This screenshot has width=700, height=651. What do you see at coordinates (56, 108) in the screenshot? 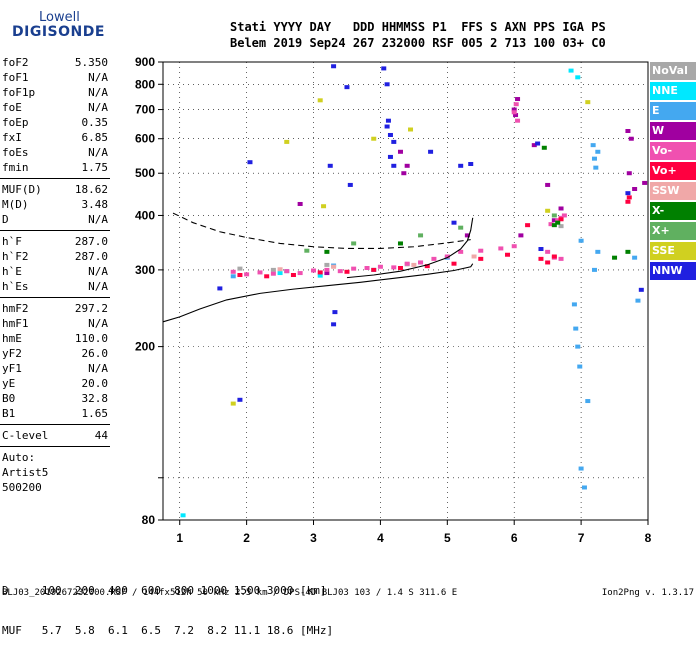
I see `param-row: foE N/A` at bounding box center [56, 108].